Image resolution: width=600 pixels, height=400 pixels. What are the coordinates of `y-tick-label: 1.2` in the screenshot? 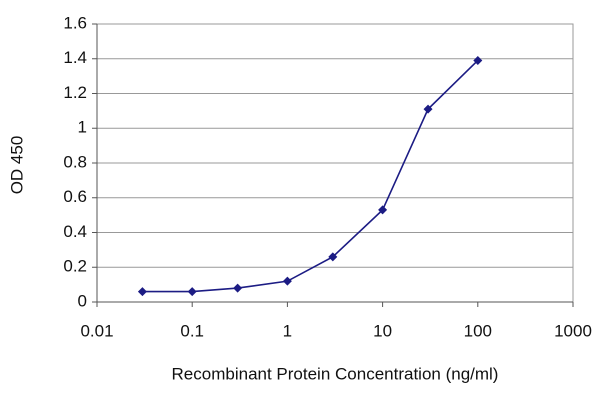 It's located at (75, 92).